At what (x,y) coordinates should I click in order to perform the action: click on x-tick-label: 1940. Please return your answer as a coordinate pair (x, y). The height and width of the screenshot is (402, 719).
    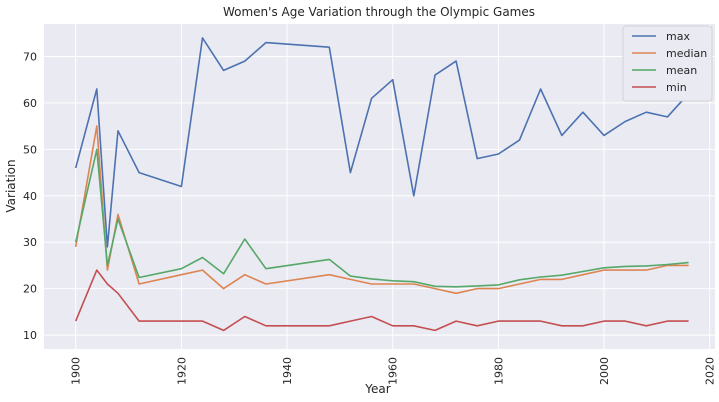
    Looking at the image, I should click on (287, 371).